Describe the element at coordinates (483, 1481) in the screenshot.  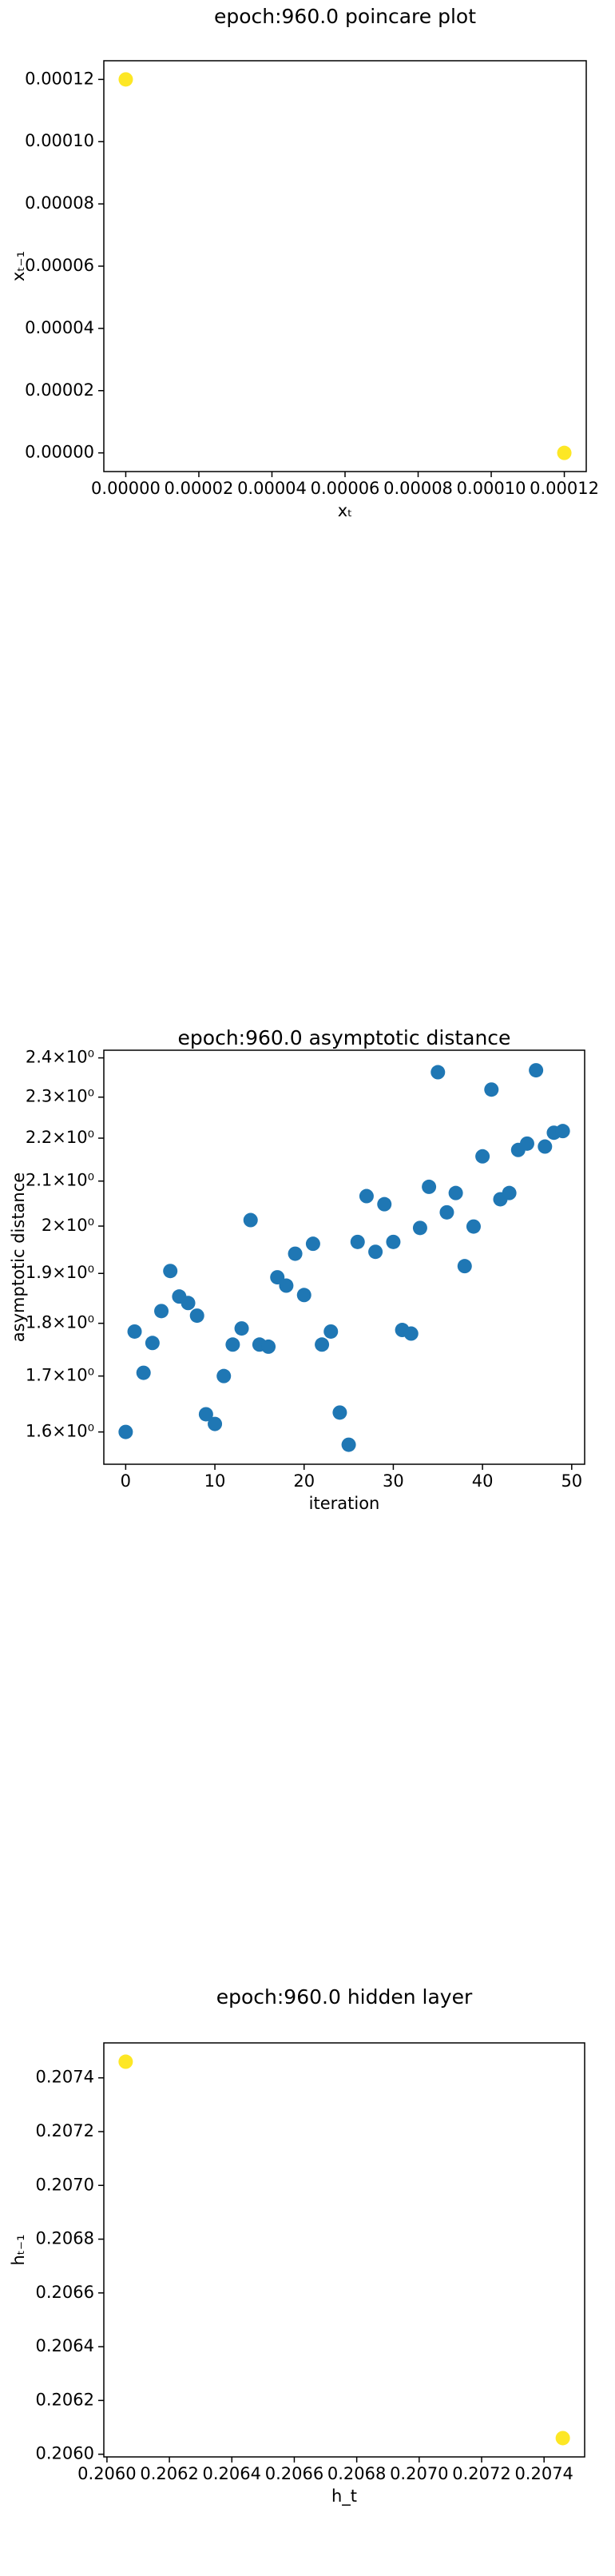
I see `x-tick-label: 40` at that location.